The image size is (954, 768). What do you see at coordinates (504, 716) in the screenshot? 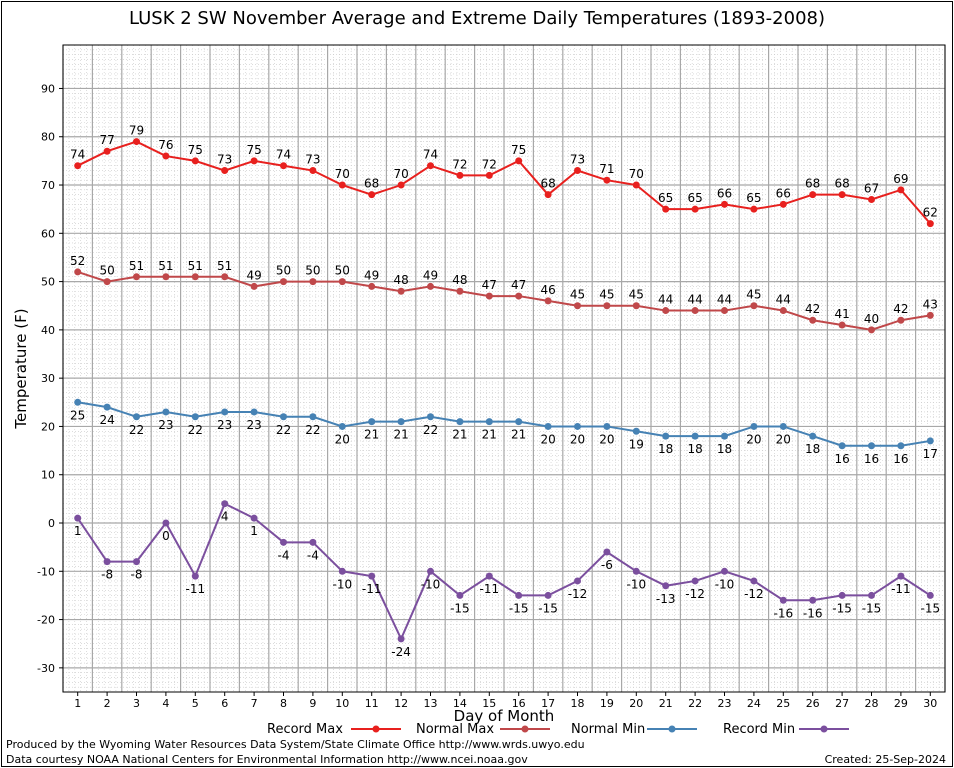
I see `x-axis-label: Day of Month` at bounding box center [504, 716].